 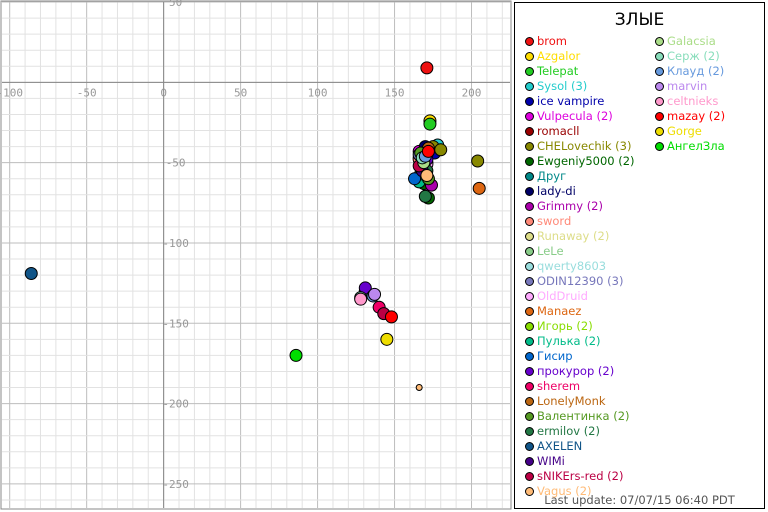 What do you see at coordinates (559, 56) in the screenshot?
I see `legend-label: Azgalor` at bounding box center [559, 56].